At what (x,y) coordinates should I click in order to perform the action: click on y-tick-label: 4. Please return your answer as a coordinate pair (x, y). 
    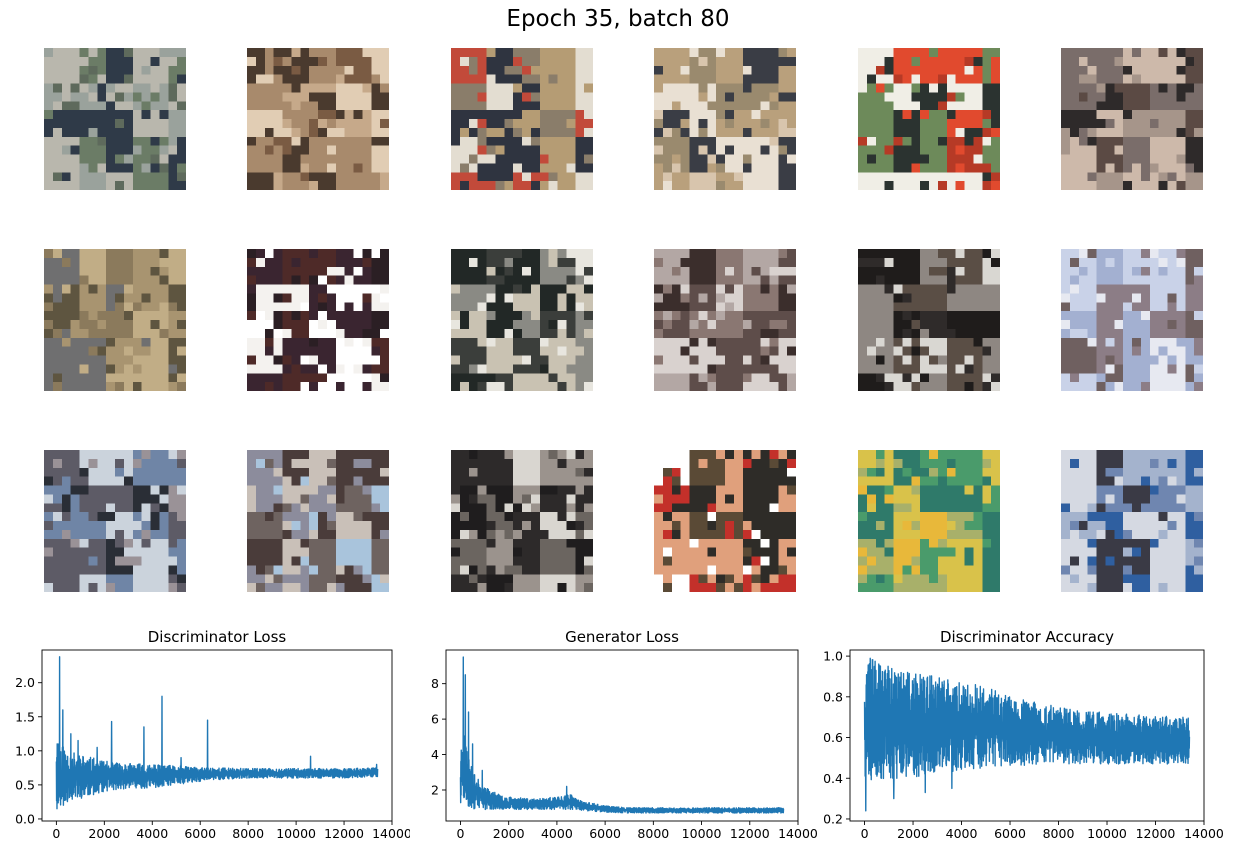
    Looking at the image, I should click on (435, 754).